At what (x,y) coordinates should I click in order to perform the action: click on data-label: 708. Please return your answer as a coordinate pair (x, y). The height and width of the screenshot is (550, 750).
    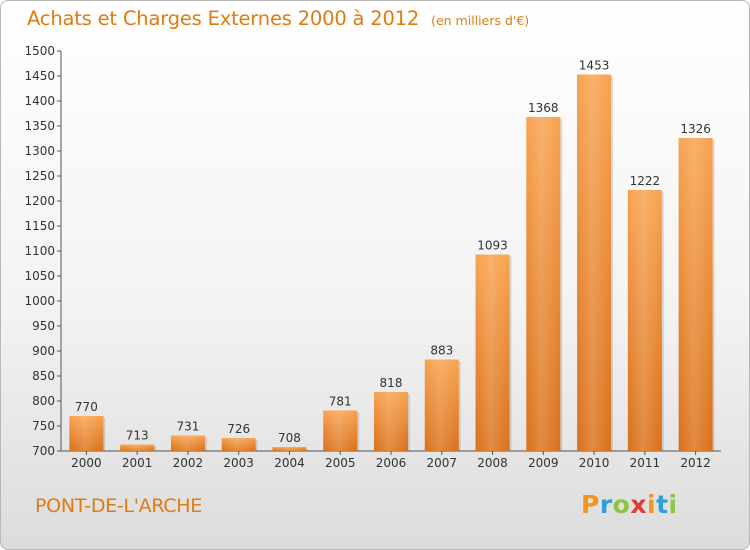
    Looking at the image, I should click on (289, 438).